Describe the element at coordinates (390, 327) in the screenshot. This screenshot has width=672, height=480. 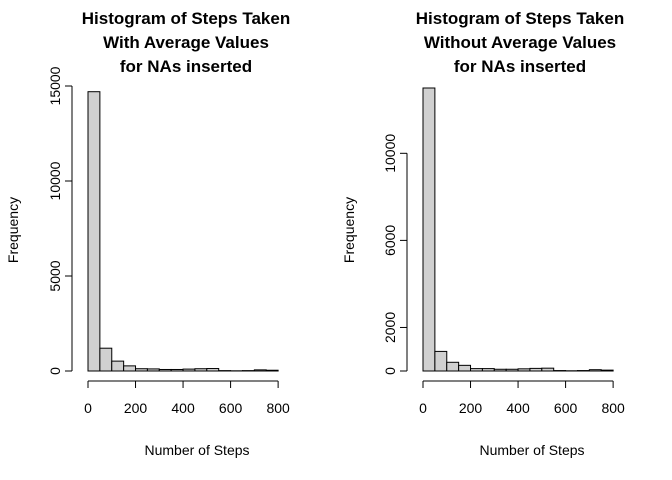
I see `y-tick-label: 2000` at that location.